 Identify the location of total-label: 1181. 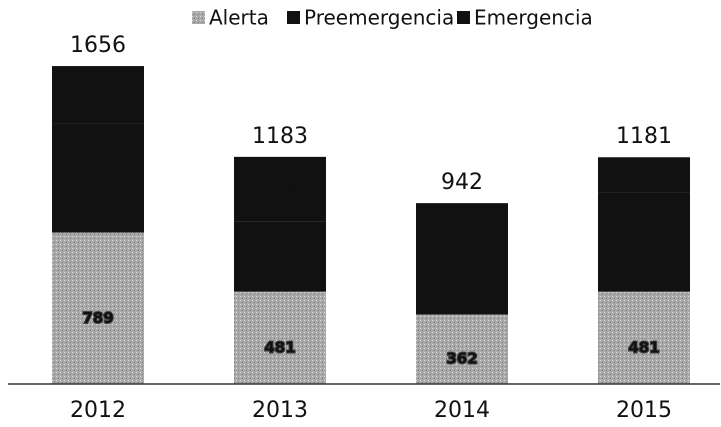
(644, 136).